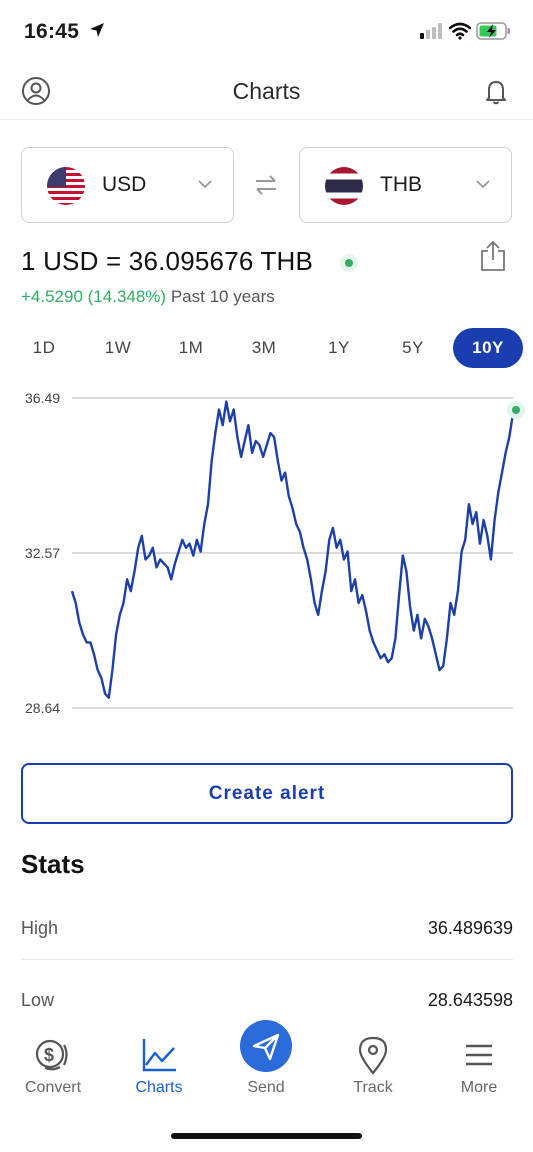 Image resolution: width=533 pixels, height=1152 pixels. I want to click on rate-change-period: Past 10 years, so click(222, 296).